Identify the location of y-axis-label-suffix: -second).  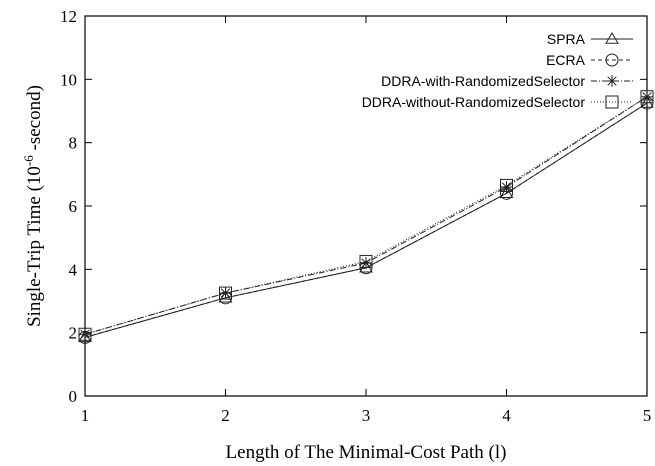
(34, 120).